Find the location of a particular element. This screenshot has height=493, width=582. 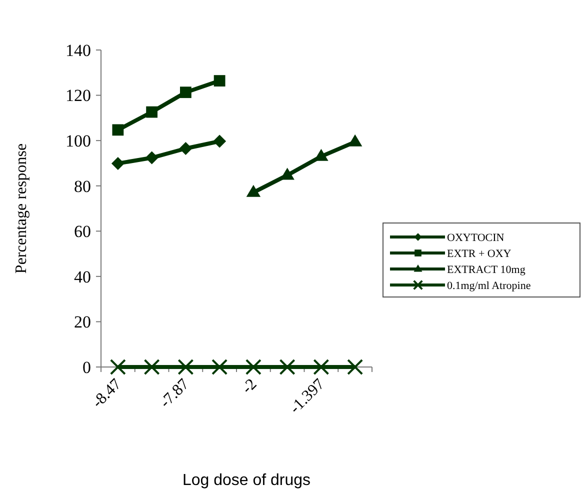

y-tick-label: 100 is located at coordinates (78, 141).